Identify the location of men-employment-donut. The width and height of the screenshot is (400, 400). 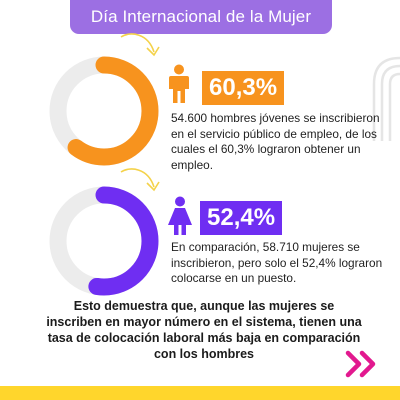
(104, 111).